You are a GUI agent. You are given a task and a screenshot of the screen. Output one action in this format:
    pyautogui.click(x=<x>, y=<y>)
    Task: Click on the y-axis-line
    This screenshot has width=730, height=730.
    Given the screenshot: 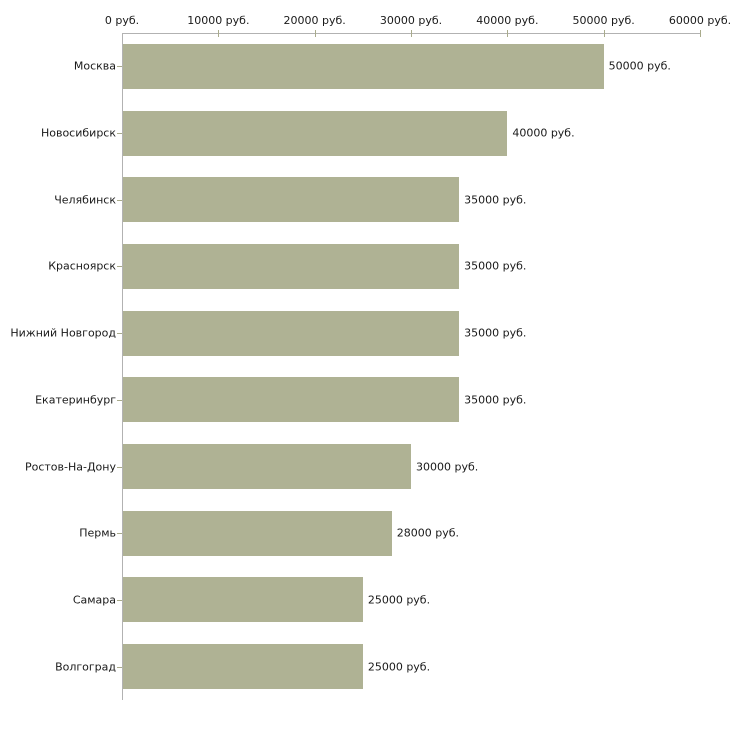 What is the action you would take?
    pyautogui.click(x=122, y=366)
    